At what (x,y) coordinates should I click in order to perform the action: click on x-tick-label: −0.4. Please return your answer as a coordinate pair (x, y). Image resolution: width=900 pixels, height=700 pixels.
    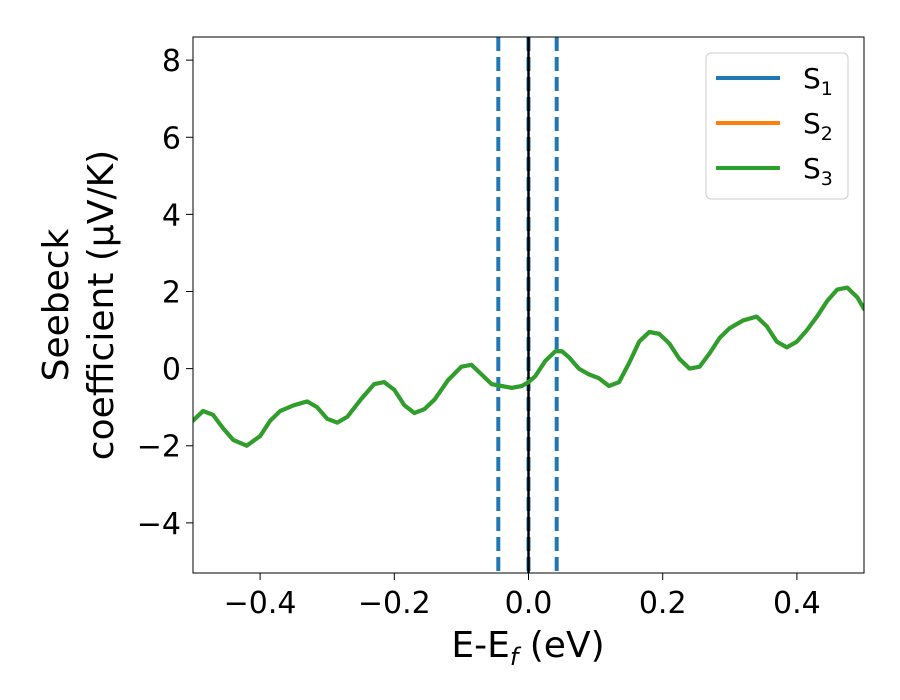
    Looking at the image, I should click on (260, 603).